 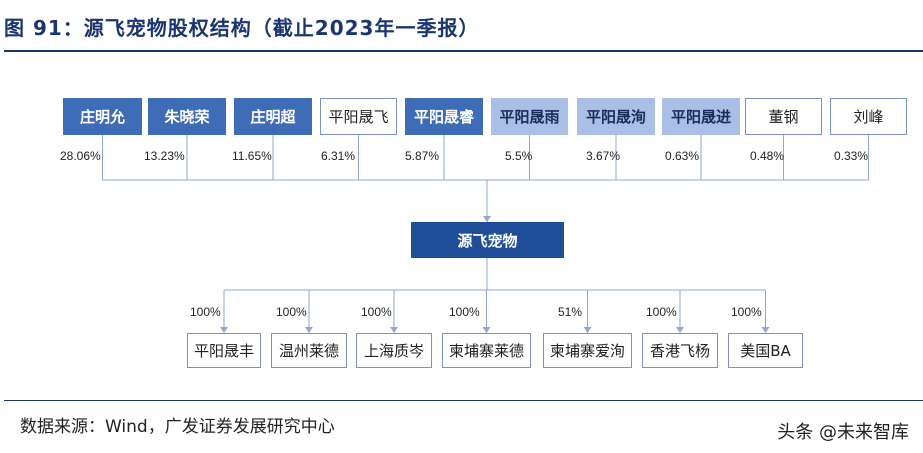 What do you see at coordinates (444, 116) in the screenshot?
I see `shareholder-box: 平阳晟睿` at bounding box center [444, 116].